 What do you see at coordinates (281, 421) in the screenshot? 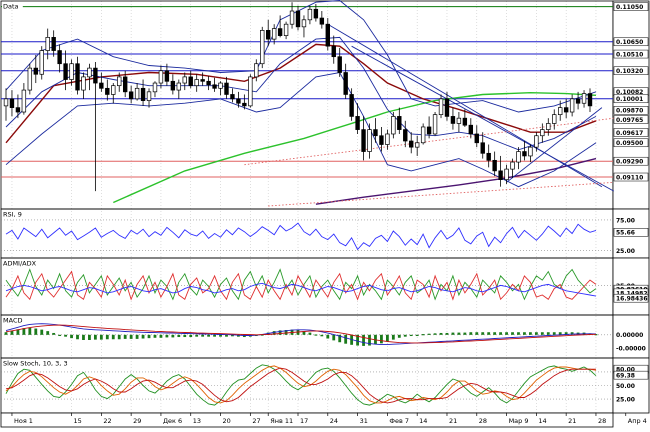
I see `time-axis-label: Янв 11` at bounding box center [281, 421].